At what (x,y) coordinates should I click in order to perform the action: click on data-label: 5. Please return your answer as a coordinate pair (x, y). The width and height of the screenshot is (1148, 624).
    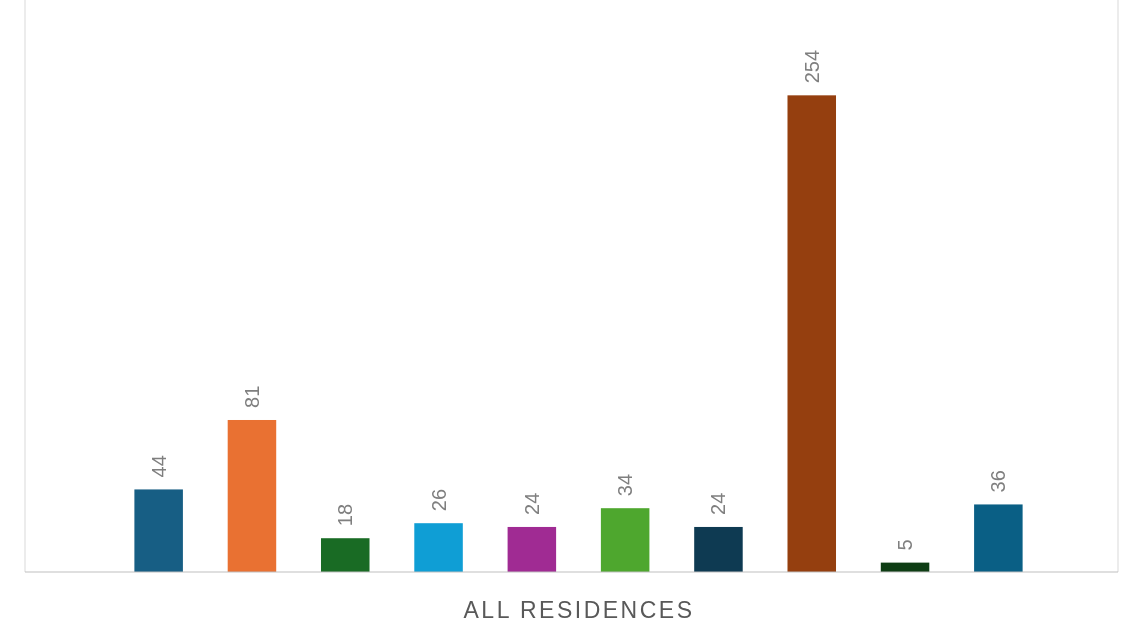
    Looking at the image, I should click on (905, 545).